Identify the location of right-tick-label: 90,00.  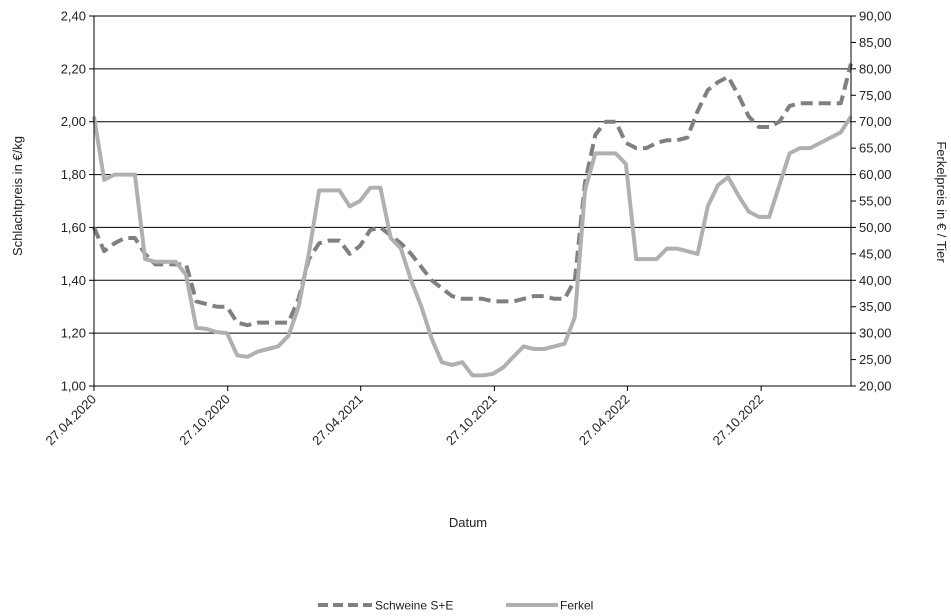
(875, 16).